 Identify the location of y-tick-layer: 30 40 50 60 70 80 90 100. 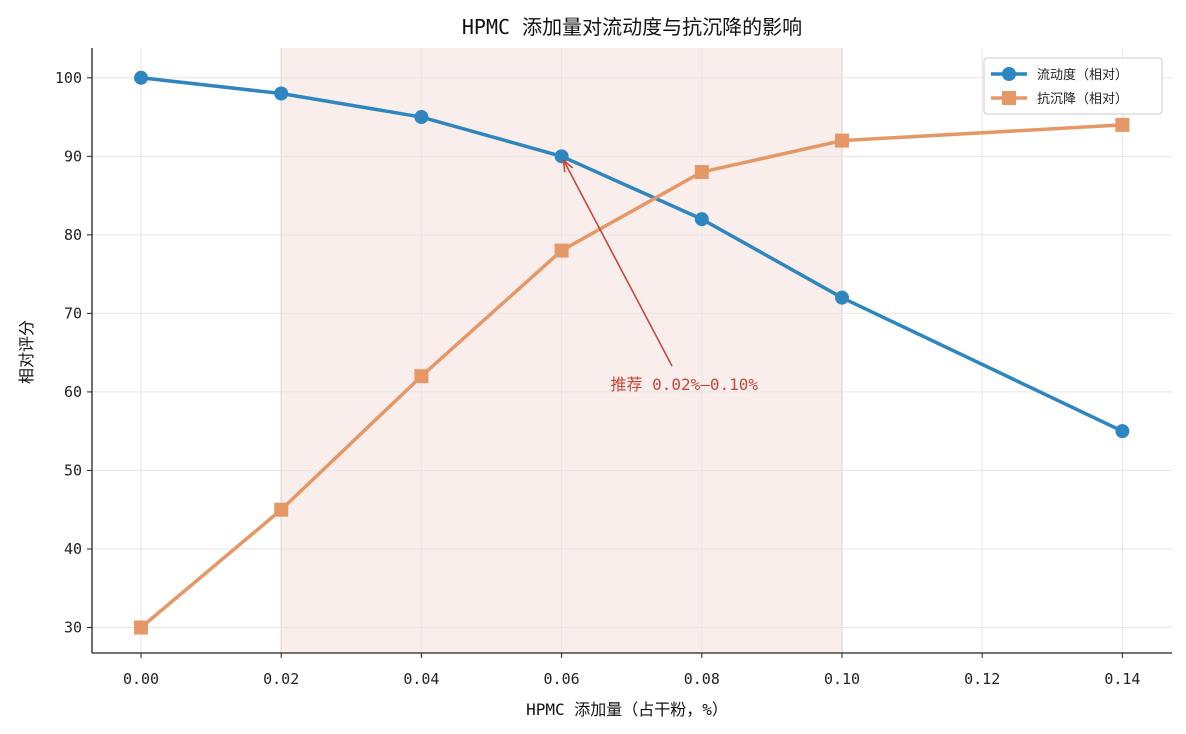
(73, 353).